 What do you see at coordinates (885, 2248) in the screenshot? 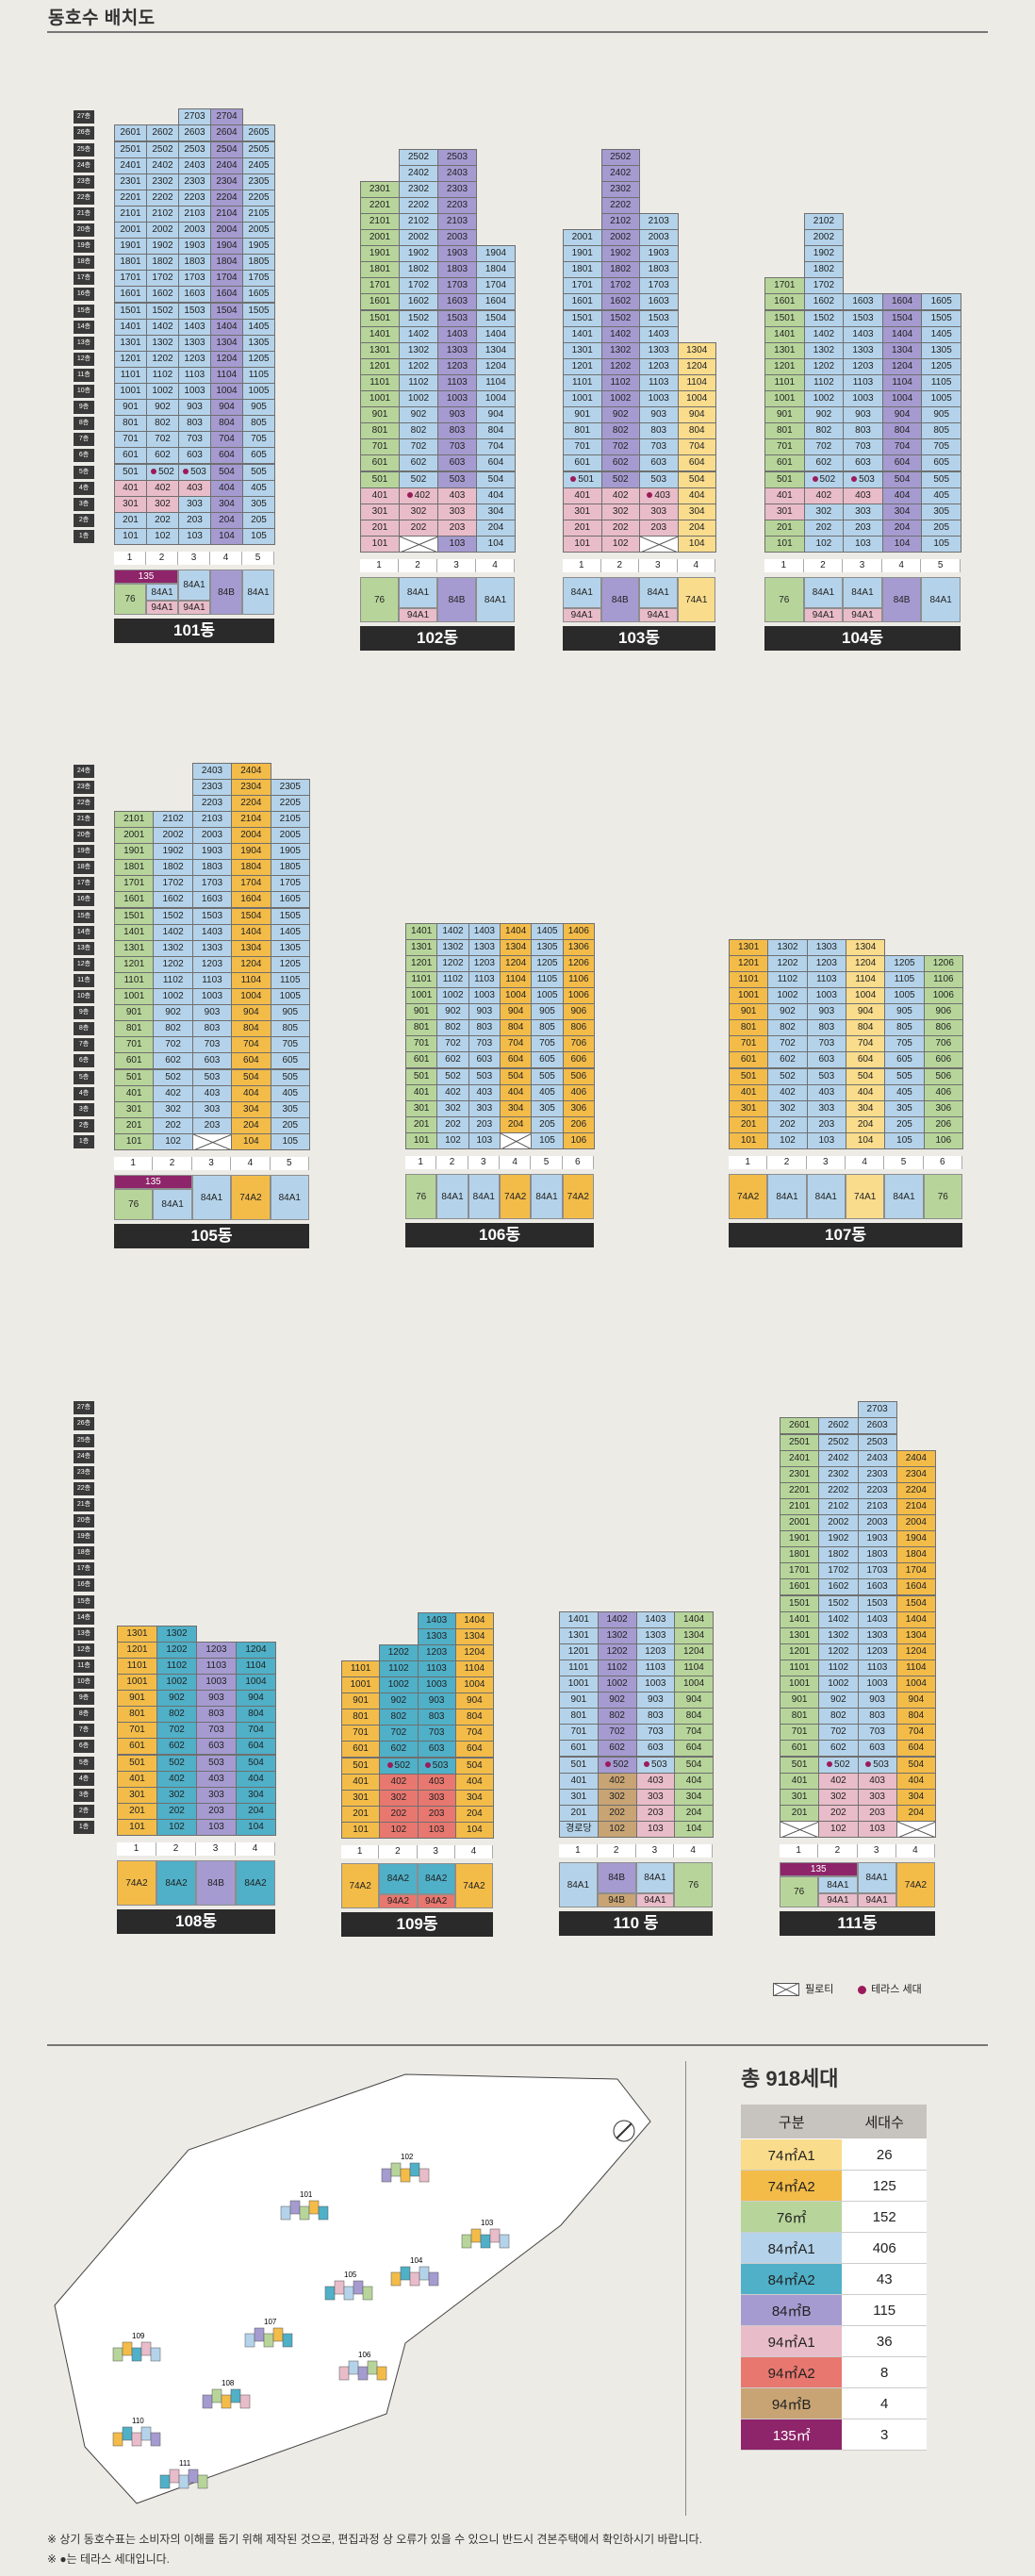
I see `summary-count: 406` at bounding box center [885, 2248].